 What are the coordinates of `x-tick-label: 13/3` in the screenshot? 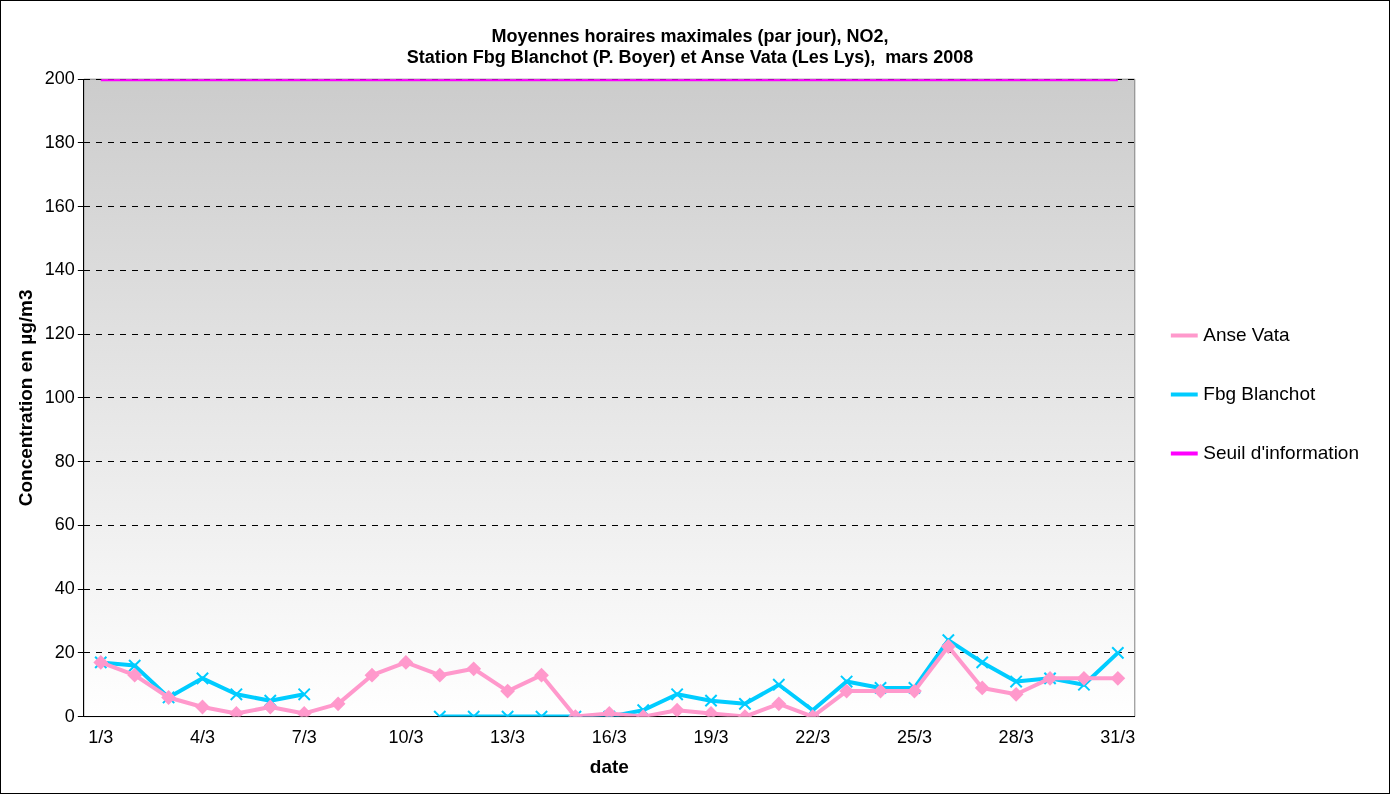 It's located at (508, 737).